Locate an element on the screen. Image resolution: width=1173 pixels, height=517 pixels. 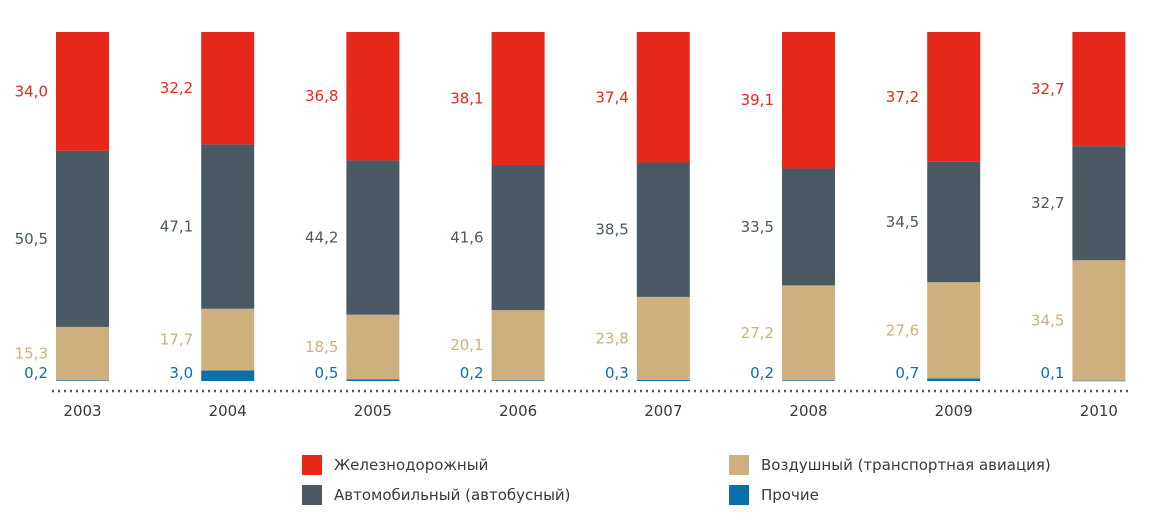
bar-segment-2009-s2 is located at coordinates (954, 222).